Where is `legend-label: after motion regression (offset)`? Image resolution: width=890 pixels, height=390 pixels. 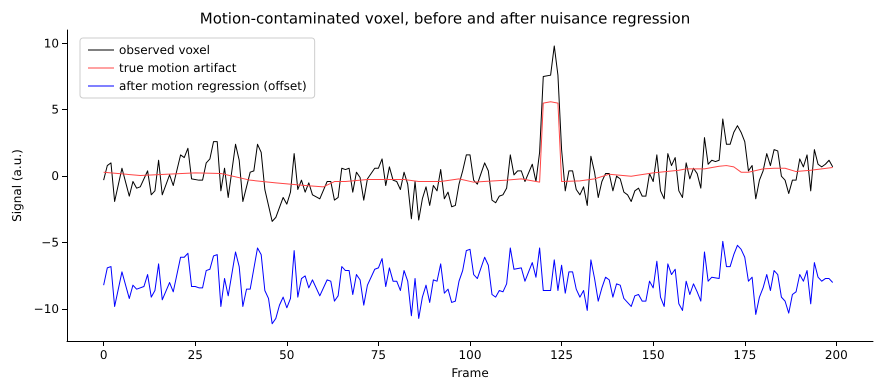 legend-label: after motion regression (offset) is located at coordinates (213, 86).